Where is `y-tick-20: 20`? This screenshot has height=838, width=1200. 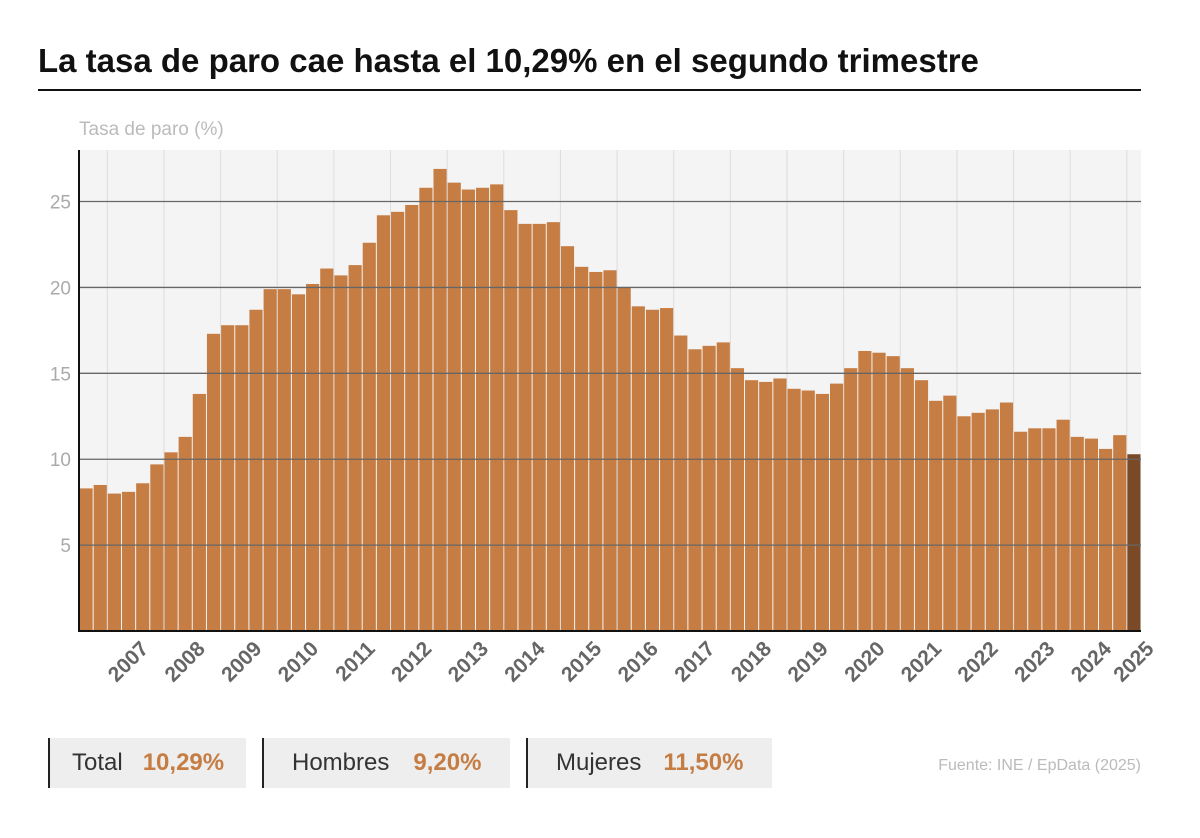
y-tick-20: 20 is located at coordinates (60, 288).